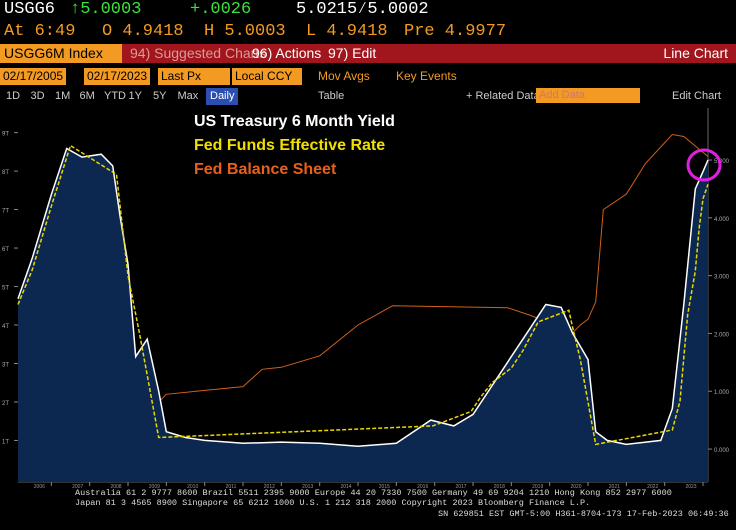 The image size is (736, 530). Describe the element at coordinates (194, 76) in the screenshot. I see `field: Last Px` at that location.